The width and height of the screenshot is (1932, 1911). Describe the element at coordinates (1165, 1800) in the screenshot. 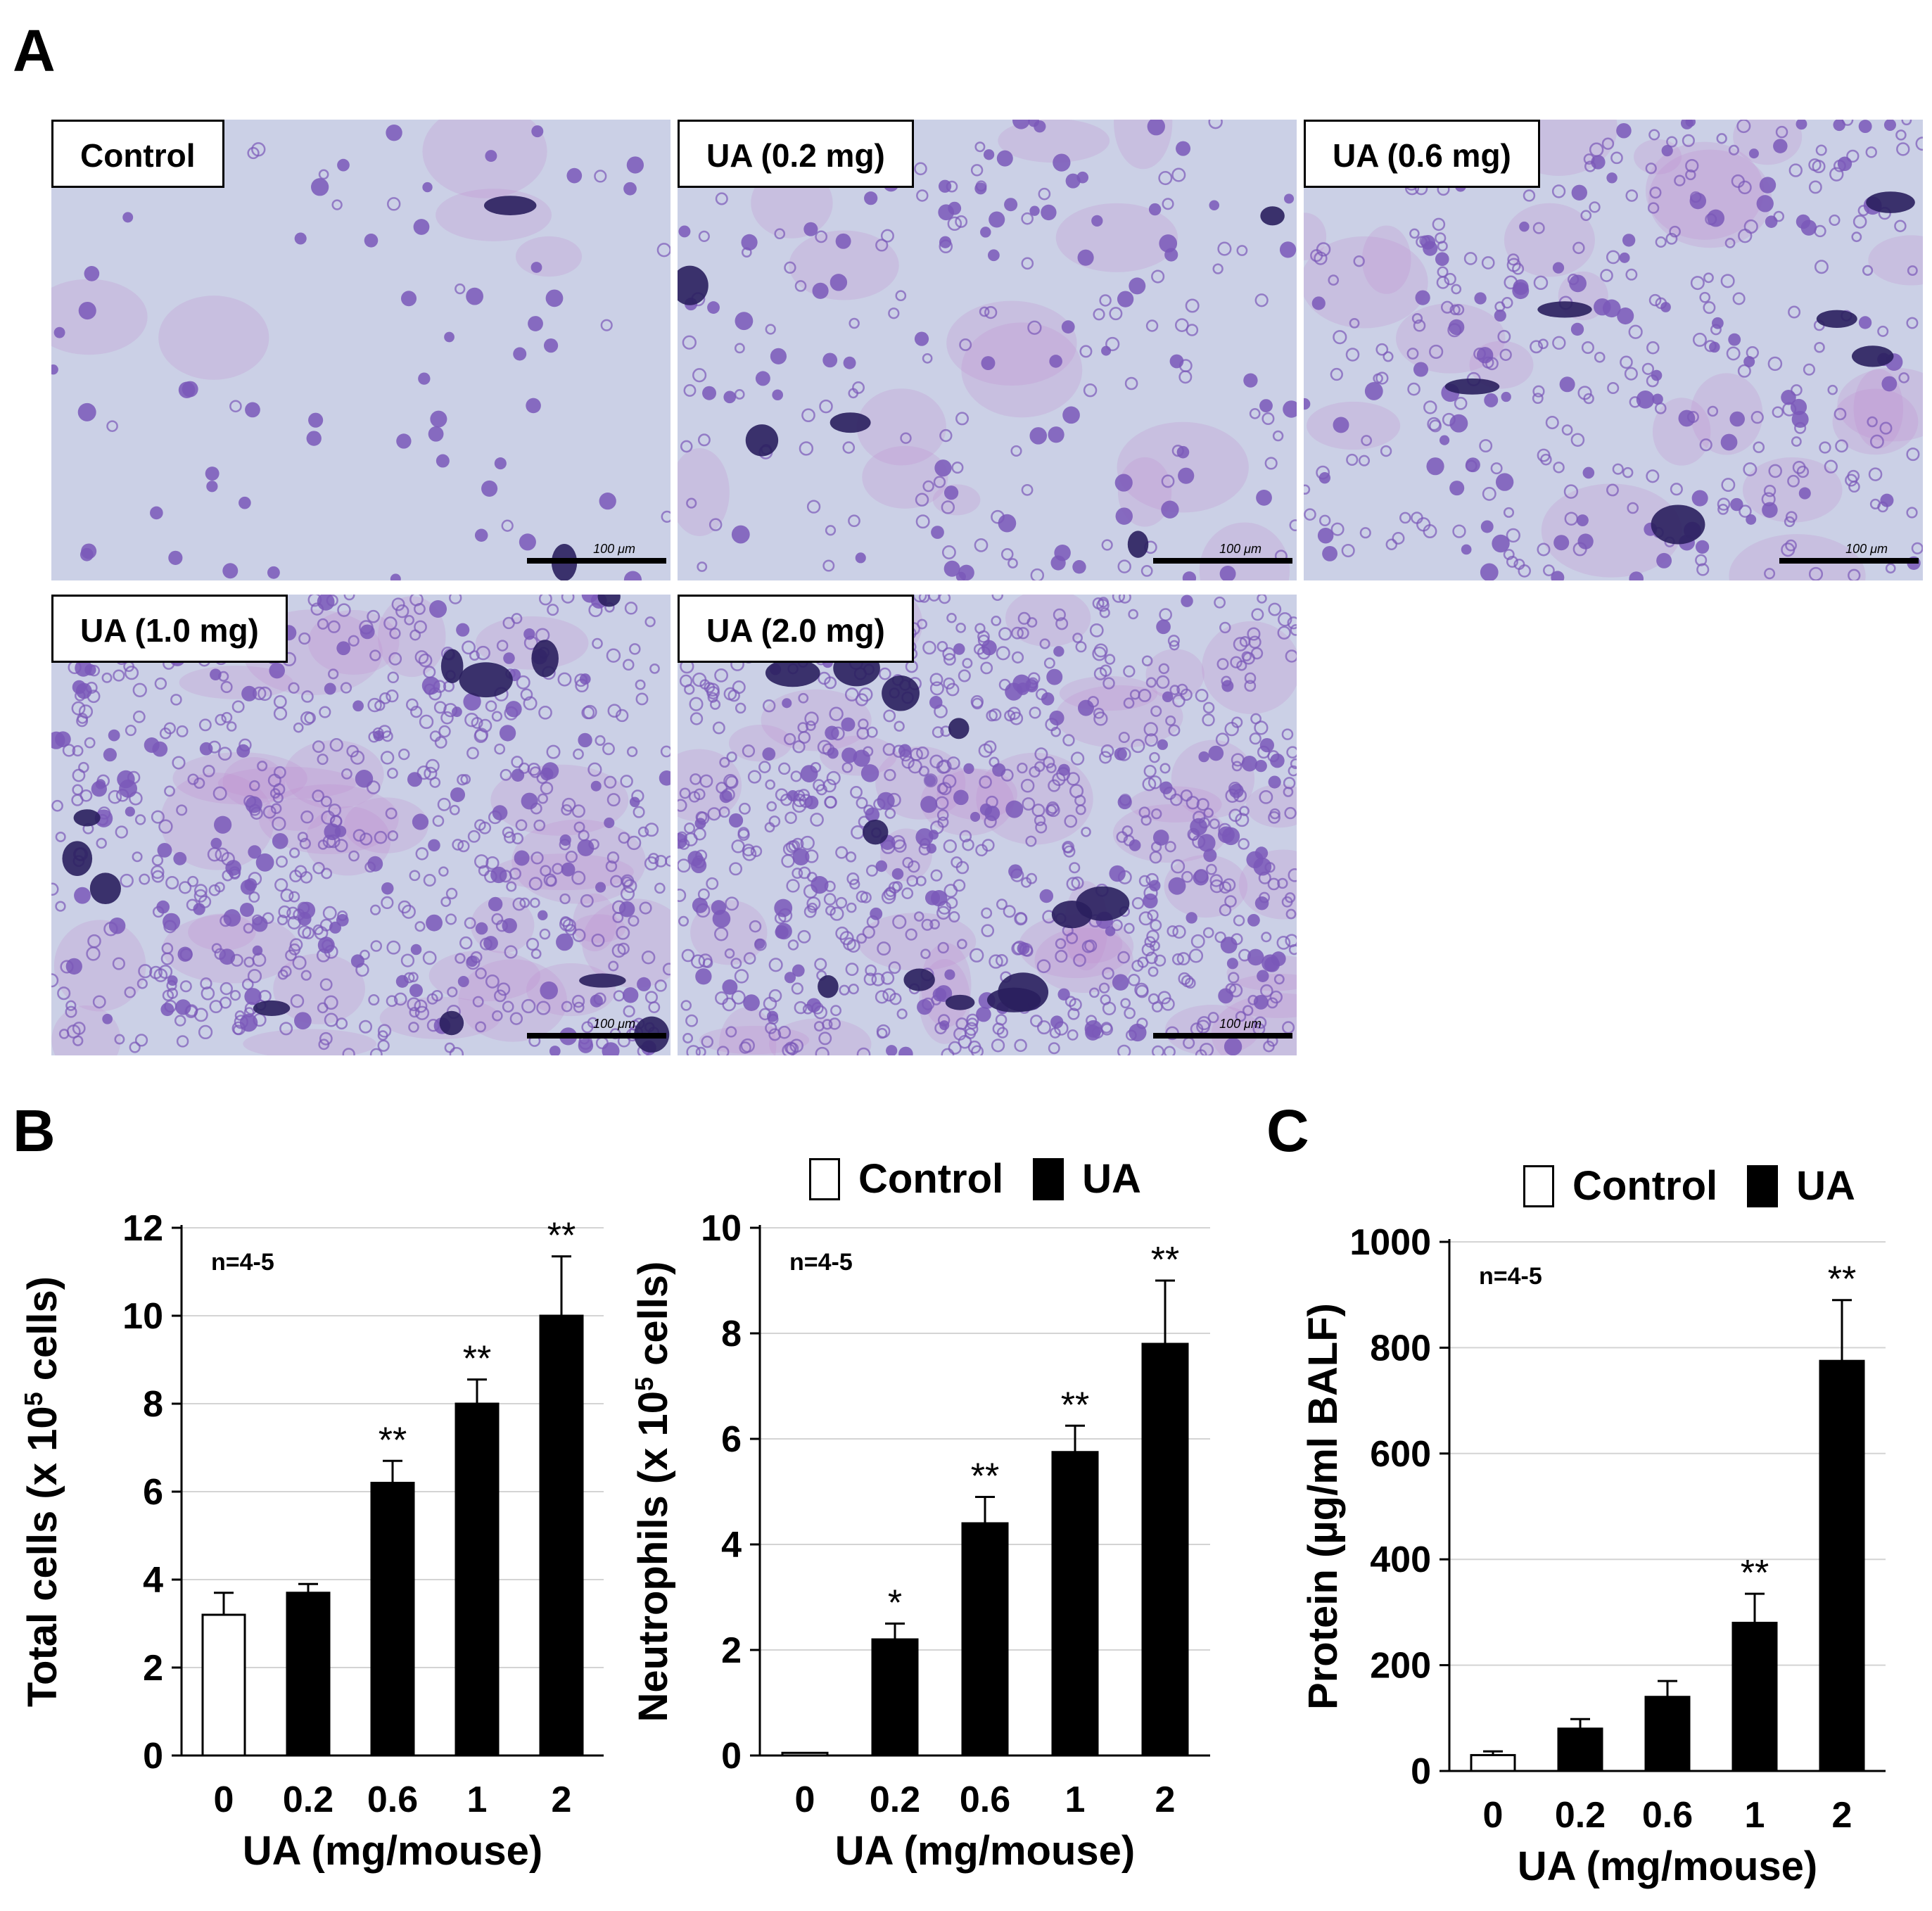

I see `x-tick-label: 2` at that location.